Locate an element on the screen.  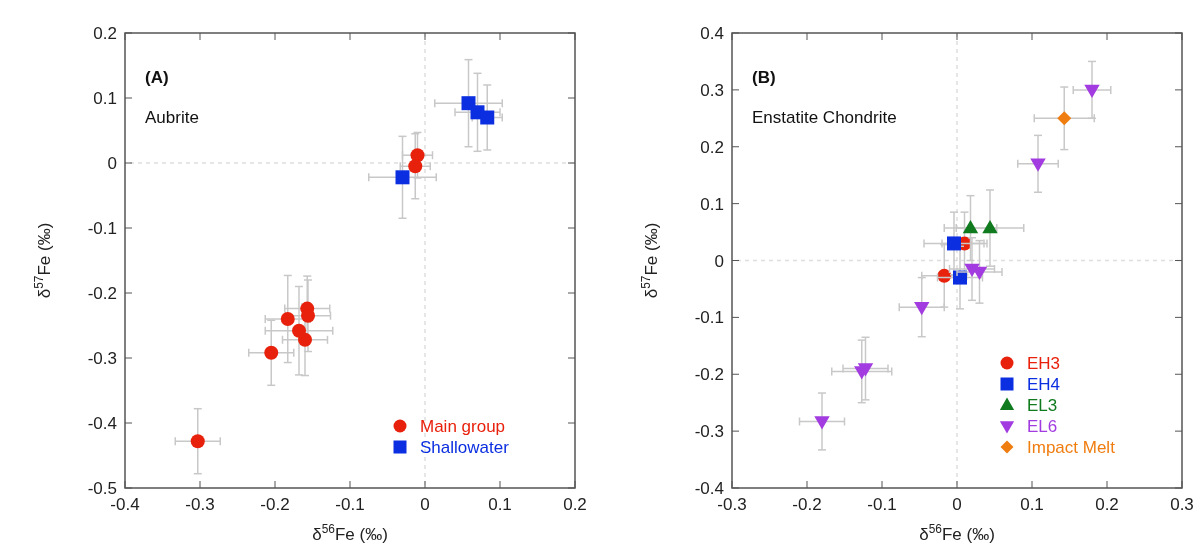
legend-label: Main group is located at coordinates (463, 426).